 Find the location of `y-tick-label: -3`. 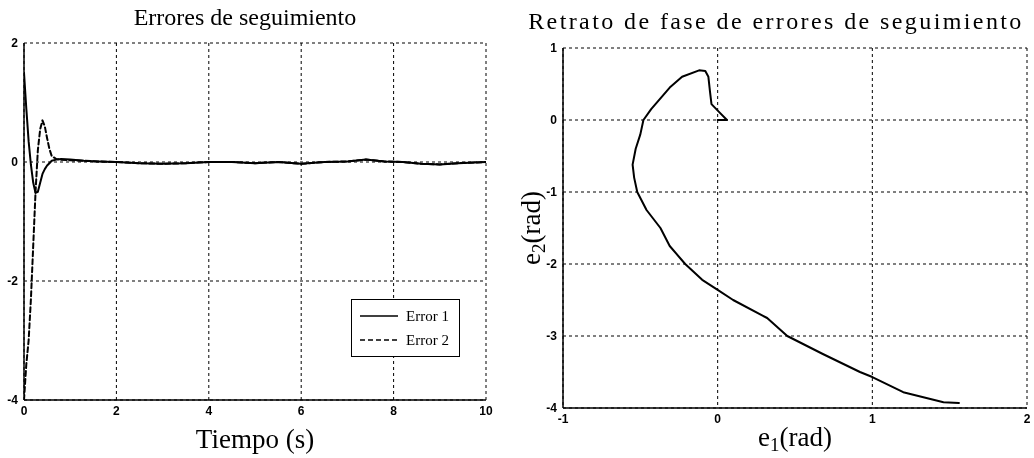

y-tick-label: -3 is located at coordinates (552, 336).